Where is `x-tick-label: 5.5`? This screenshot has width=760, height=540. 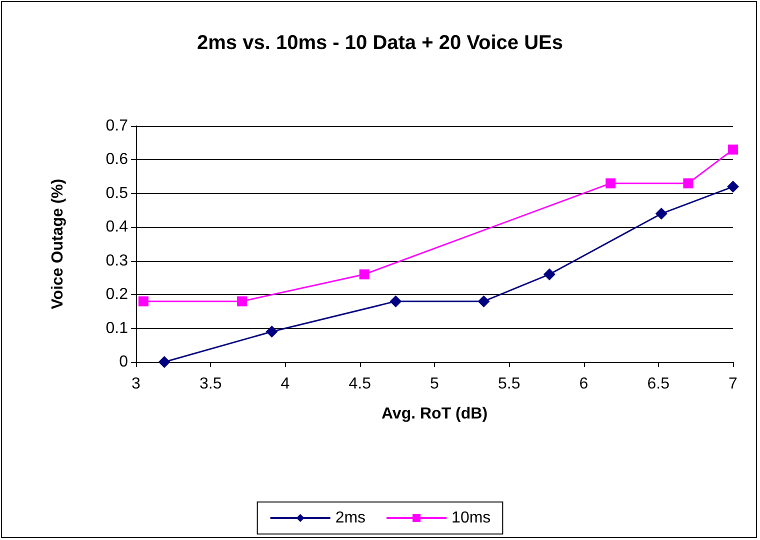
x-tick-label: 5.5 is located at coordinates (509, 384).